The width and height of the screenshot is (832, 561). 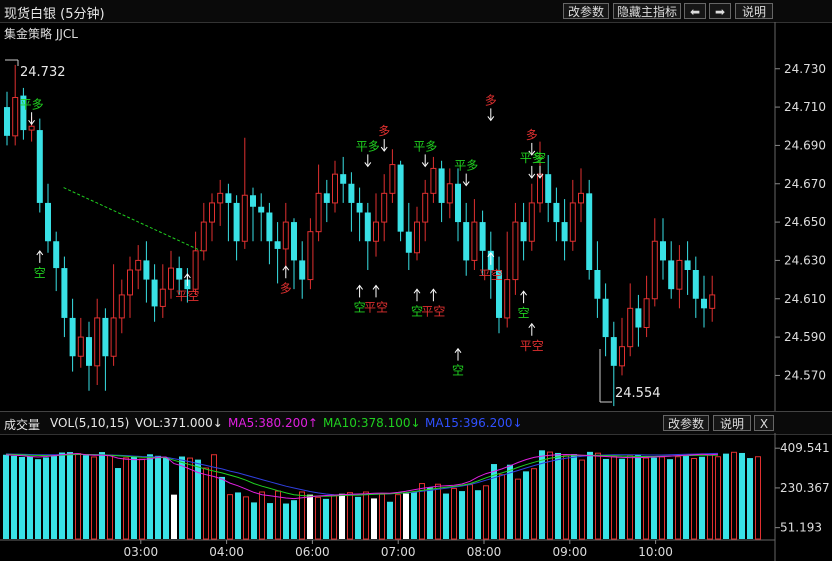 What do you see at coordinates (754, 11) in the screenshot?
I see `help-button: 说明` at bounding box center [754, 11].